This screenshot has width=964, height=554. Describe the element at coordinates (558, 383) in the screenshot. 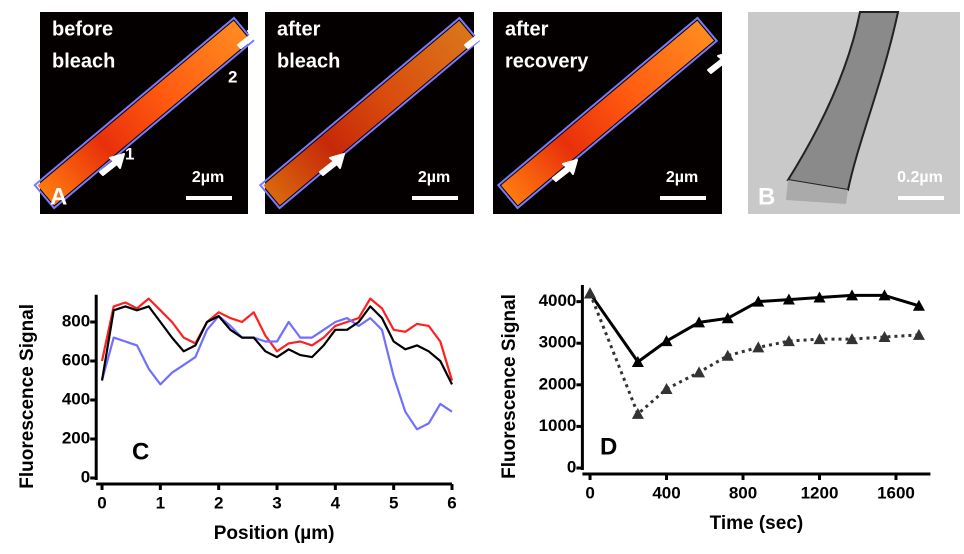

I see `y-tick-label: 2000` at that location.